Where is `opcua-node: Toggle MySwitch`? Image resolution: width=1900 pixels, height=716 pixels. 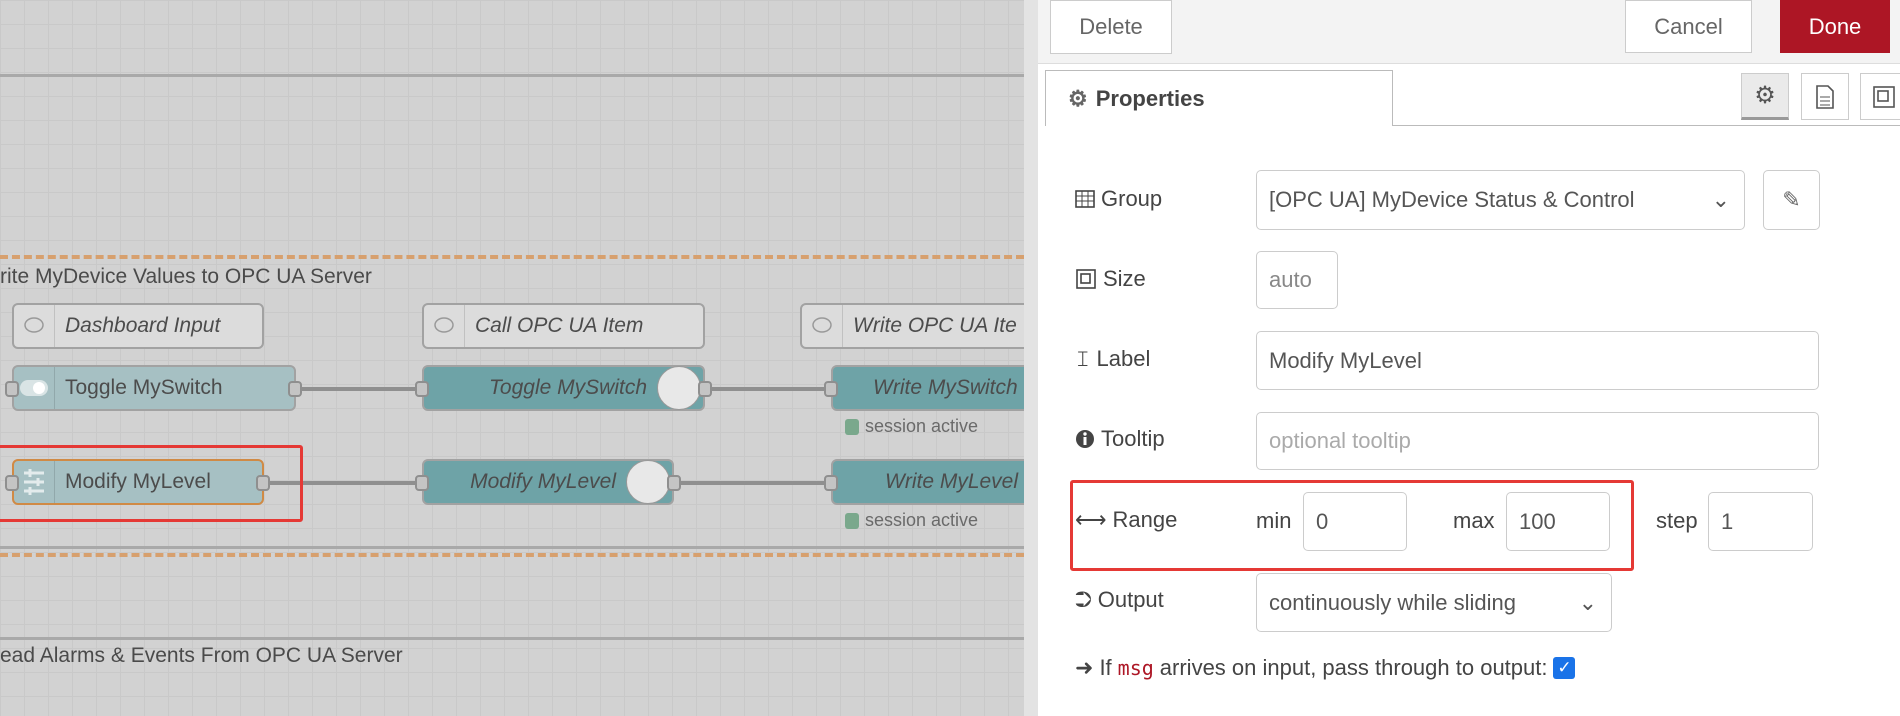 opcua-node: Toggle MySwitch is located at coordinates (563, 388).